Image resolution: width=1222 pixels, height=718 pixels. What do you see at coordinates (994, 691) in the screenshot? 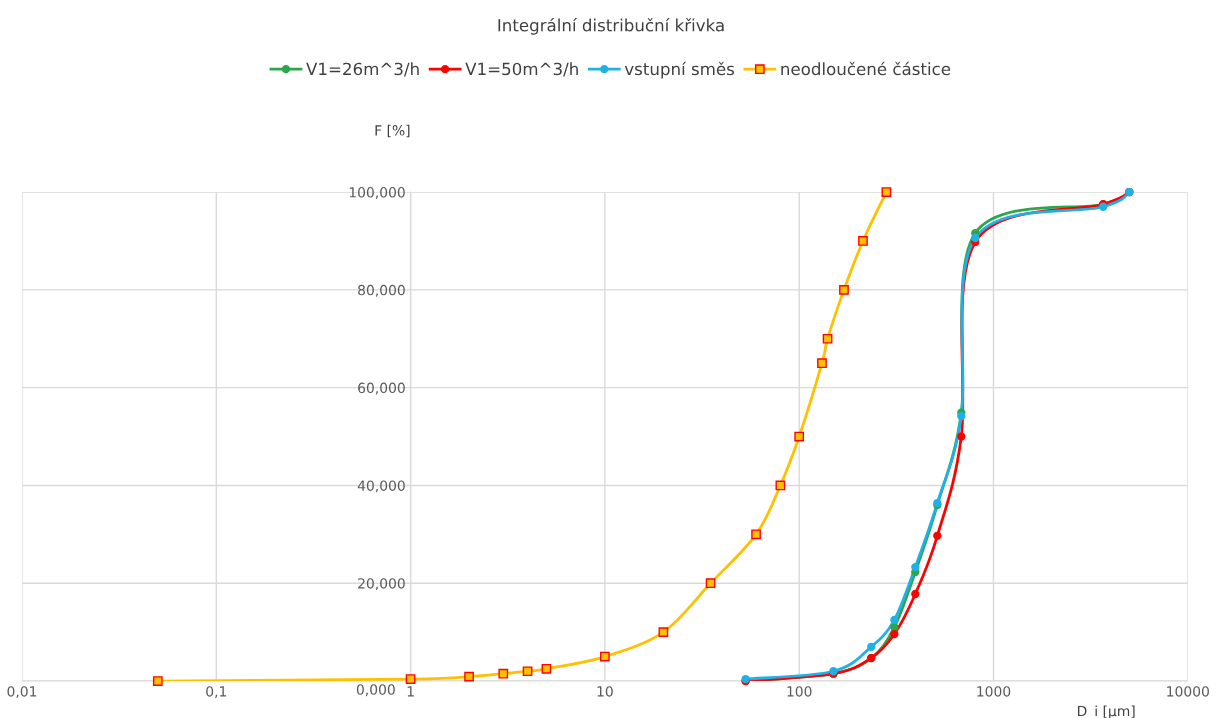
I see `x-tick-label: 1000` at bounding box center [994, 691].